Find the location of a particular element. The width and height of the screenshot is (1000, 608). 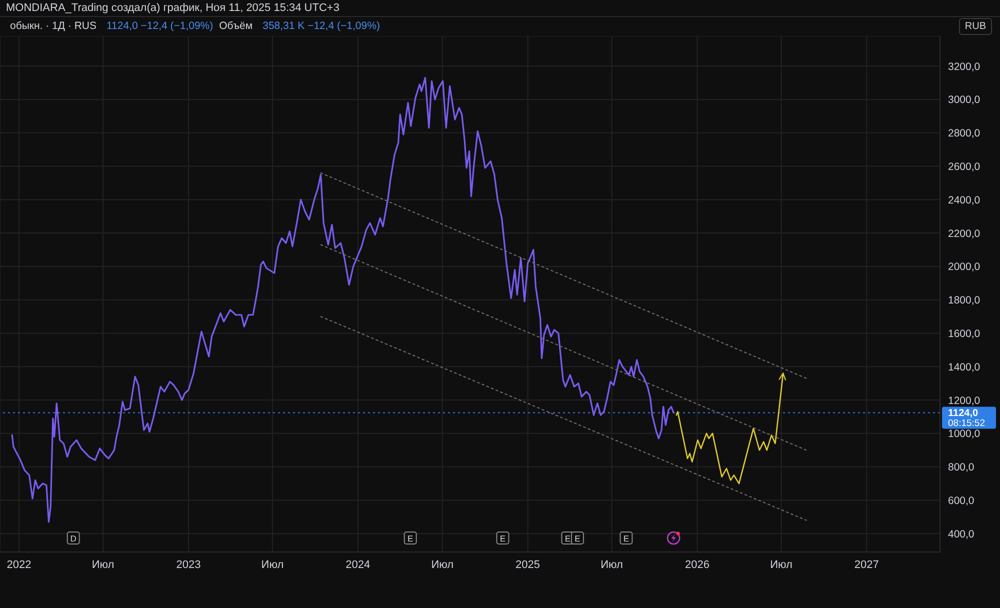

y-tick-label: 2000,0 is located at coordinates (964, 267).